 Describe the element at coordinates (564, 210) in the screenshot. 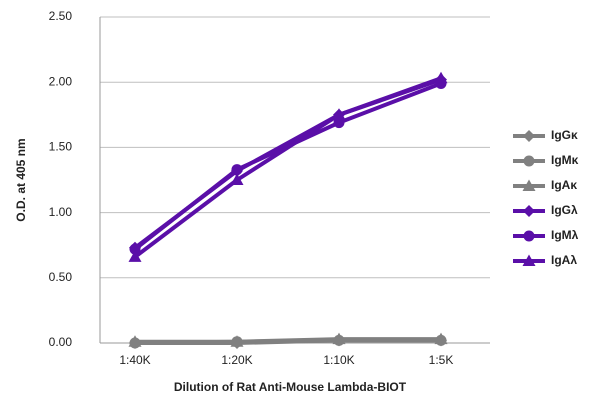

I see `legend-label: IgGλ` at that location.